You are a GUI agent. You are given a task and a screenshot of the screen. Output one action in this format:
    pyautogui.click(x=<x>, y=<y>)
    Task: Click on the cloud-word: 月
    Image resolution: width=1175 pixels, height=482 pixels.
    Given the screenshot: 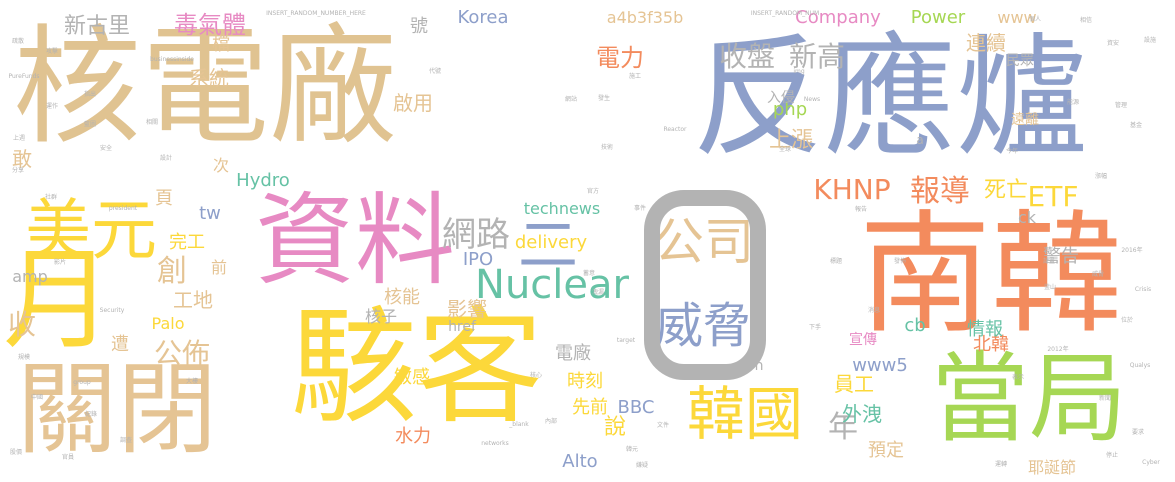 What is the action you would take?
    pyautogui.click(x=58, y=300)
    